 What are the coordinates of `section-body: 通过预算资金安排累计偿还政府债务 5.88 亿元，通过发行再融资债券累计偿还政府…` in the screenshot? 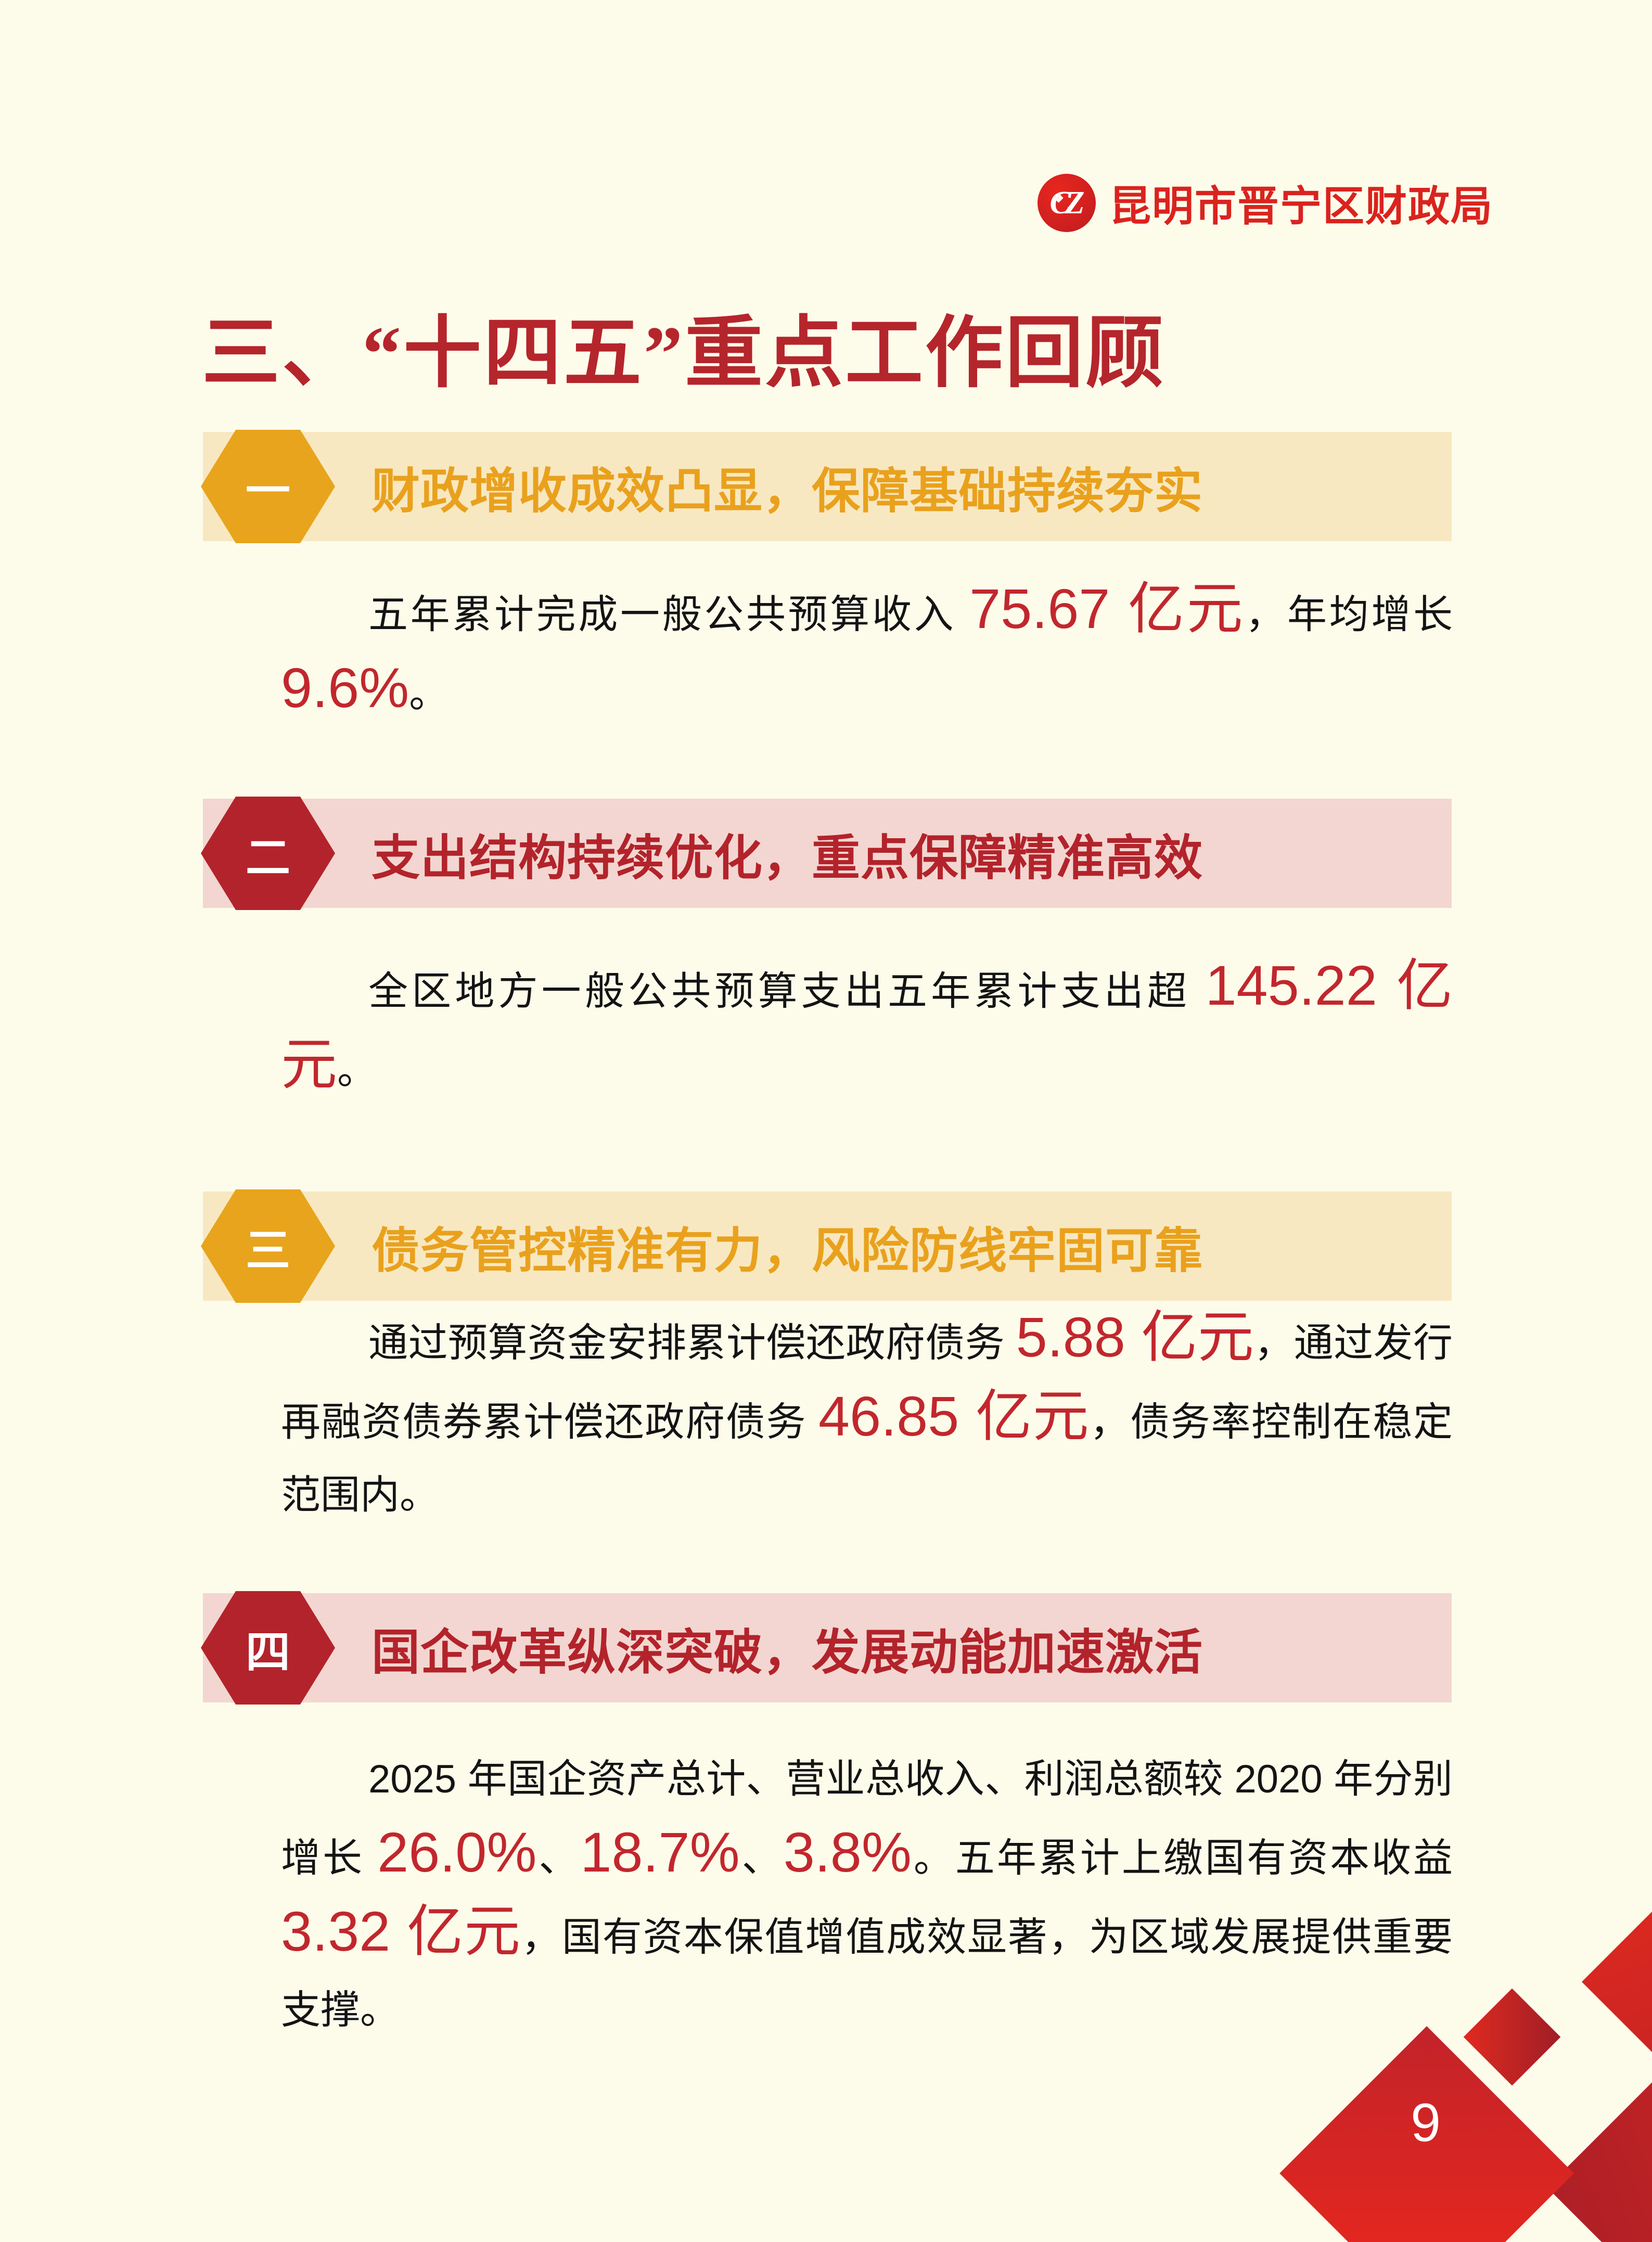 It's located at (867, 1416).